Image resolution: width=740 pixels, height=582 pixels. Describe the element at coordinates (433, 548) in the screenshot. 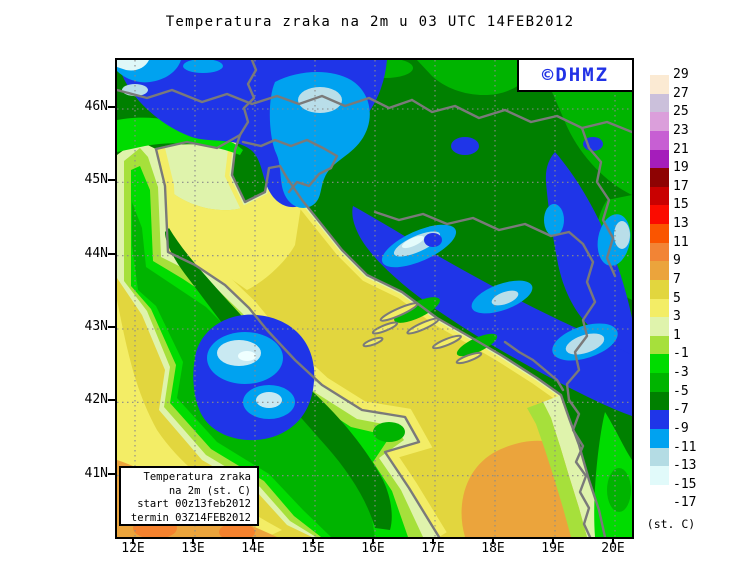

I see `lon-tick-label: 17E` at that location.